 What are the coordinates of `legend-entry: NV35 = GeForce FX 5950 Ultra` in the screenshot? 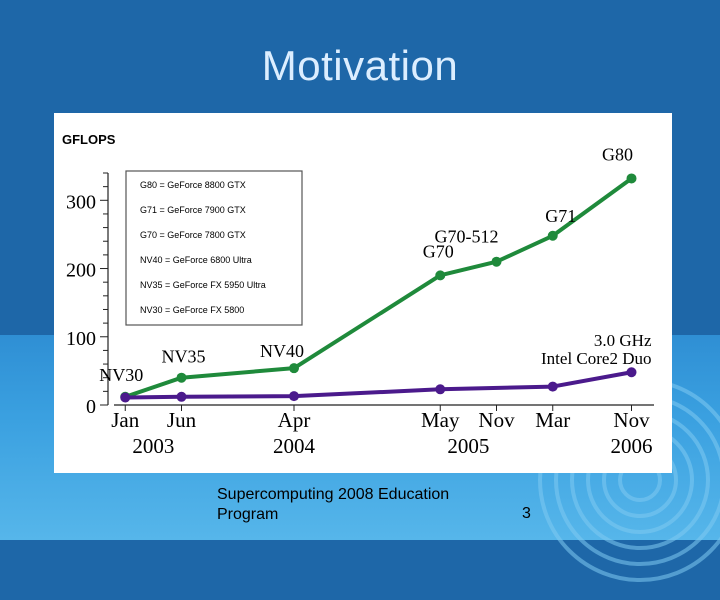 It's located at (203, 285).